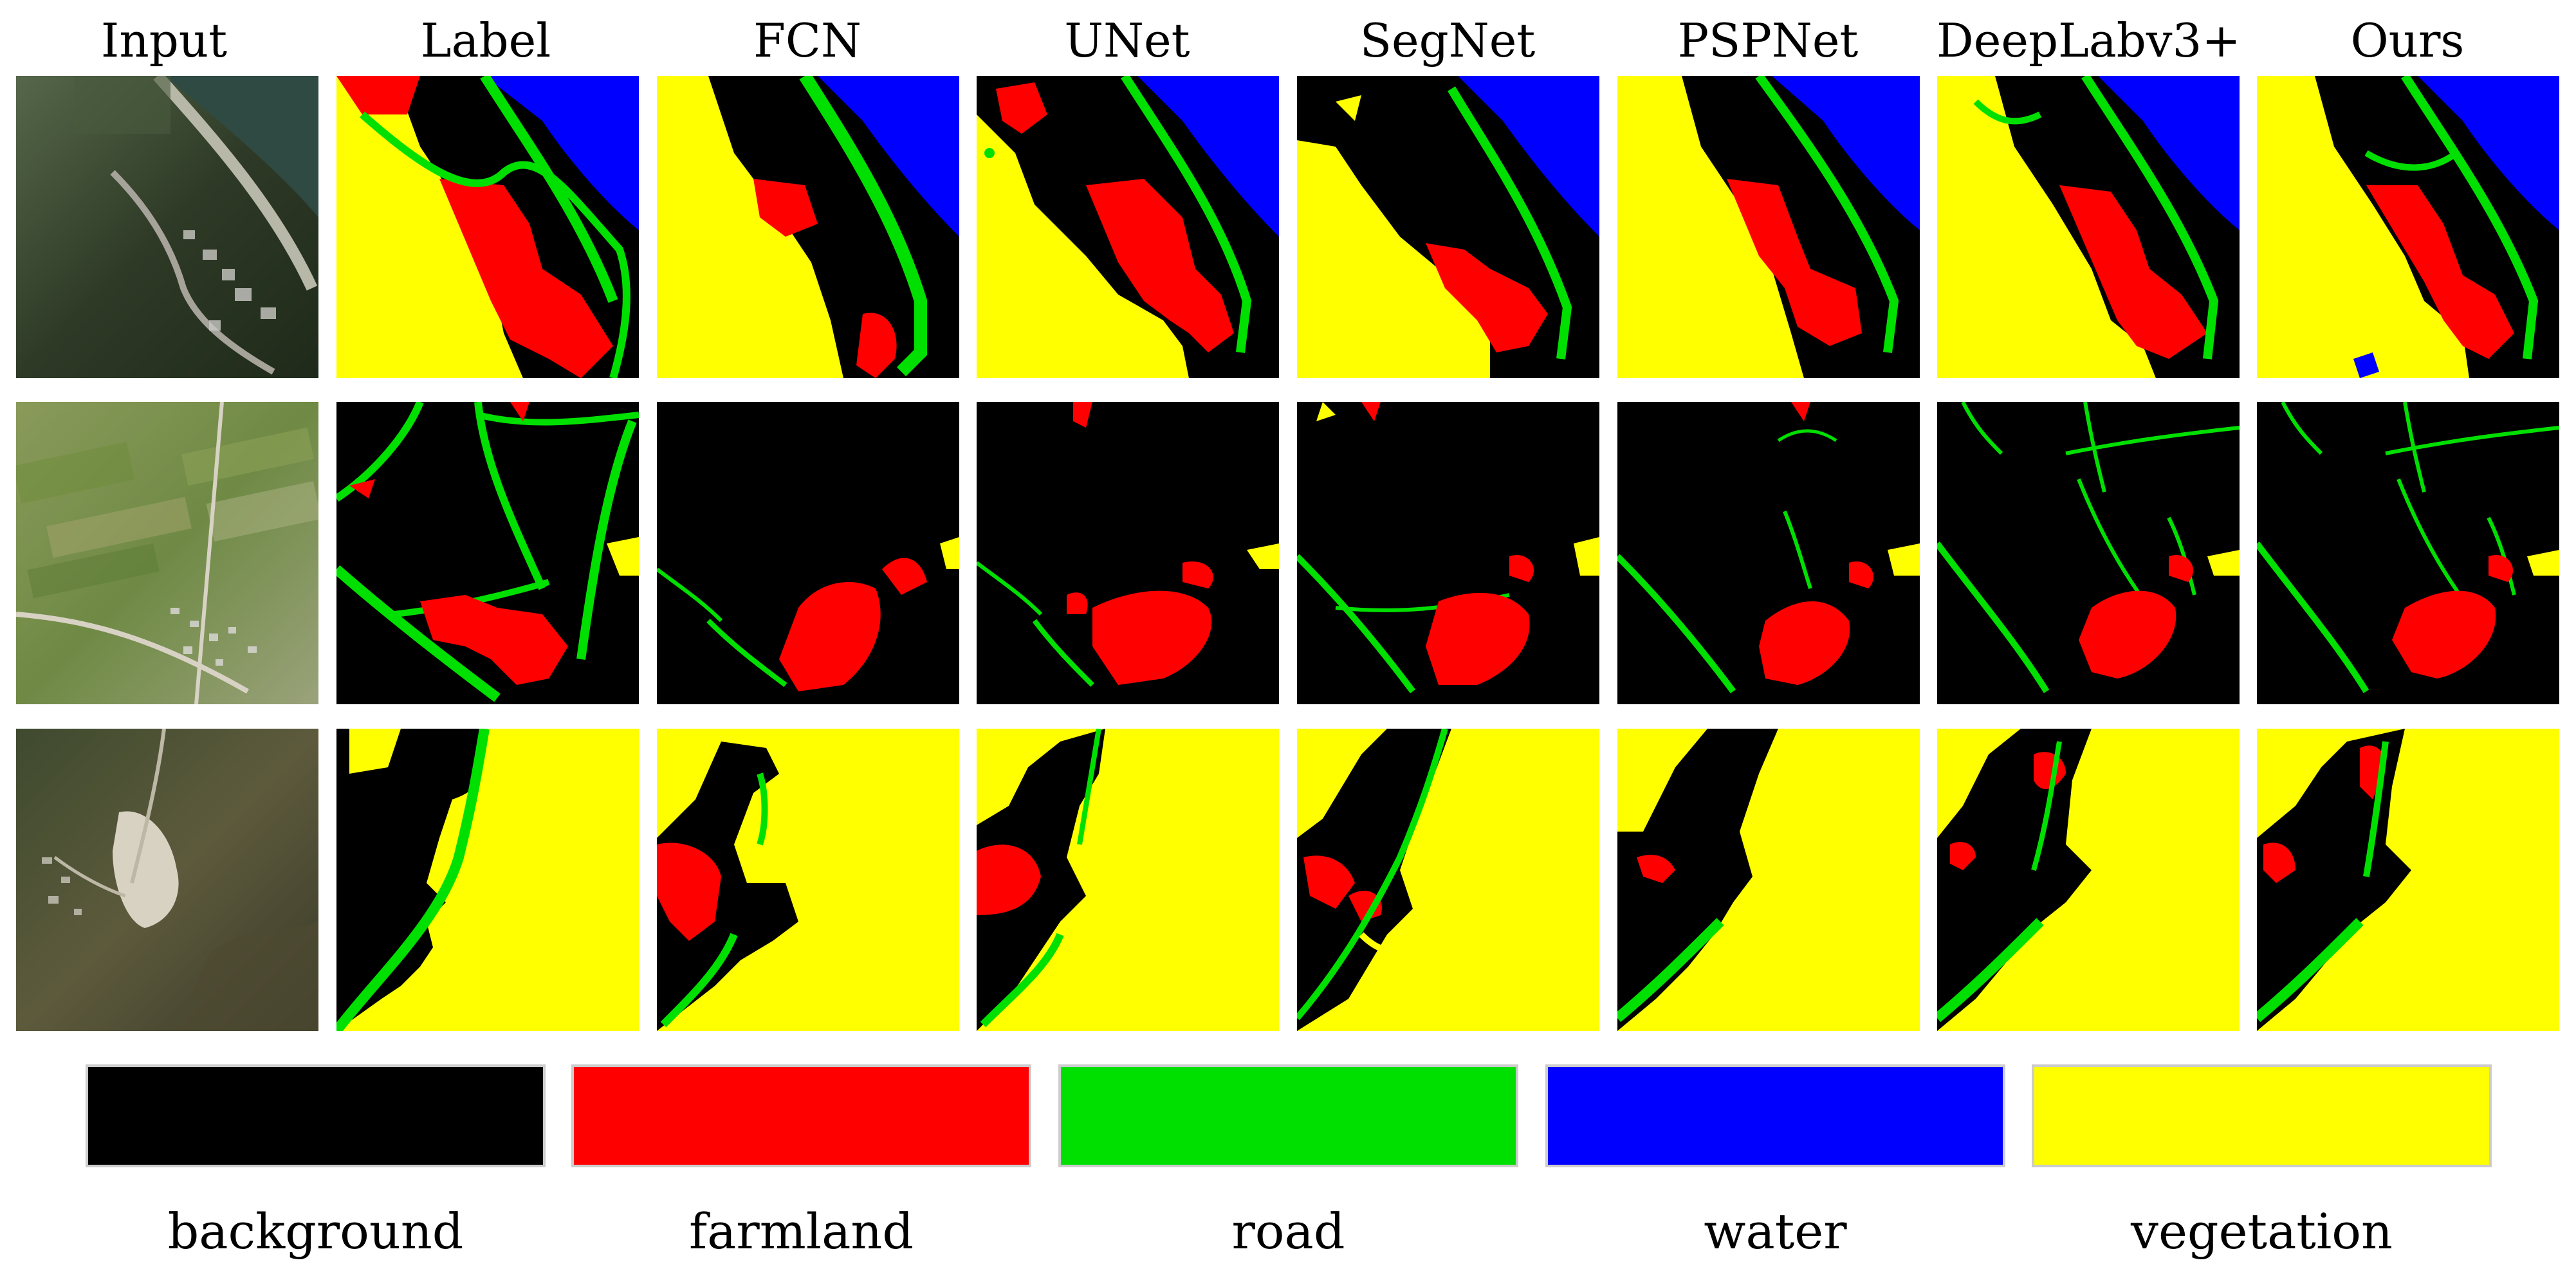 Image resolution: width=2576 pixels, height=1276 pixels. I want to click on legend-swatch-farmland, so click(801, 1115).